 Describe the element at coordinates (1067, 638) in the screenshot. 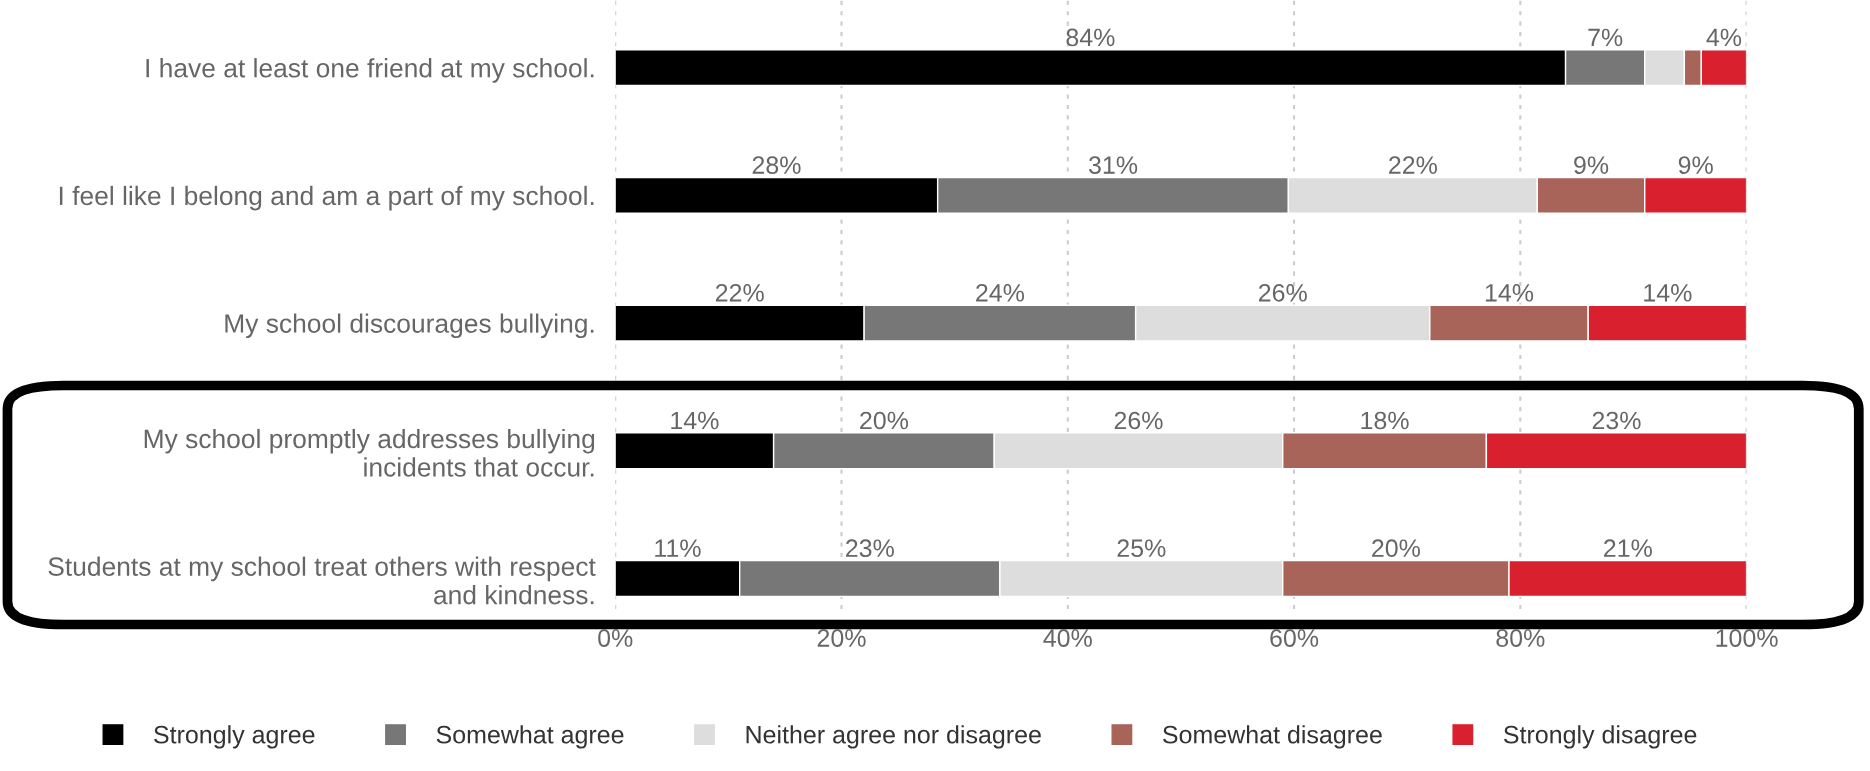

I see `x-tick-label: 40%` at that location.